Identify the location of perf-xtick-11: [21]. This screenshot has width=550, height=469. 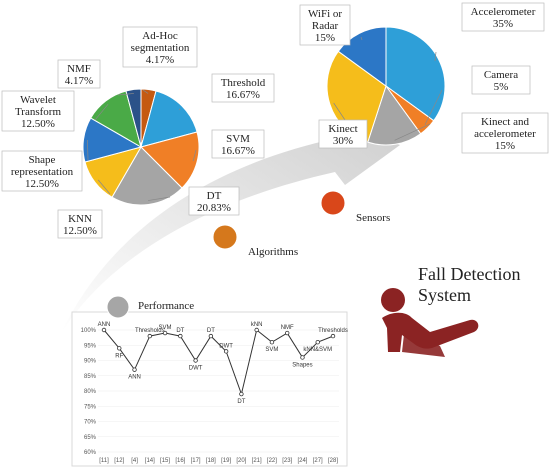
(257, 461).